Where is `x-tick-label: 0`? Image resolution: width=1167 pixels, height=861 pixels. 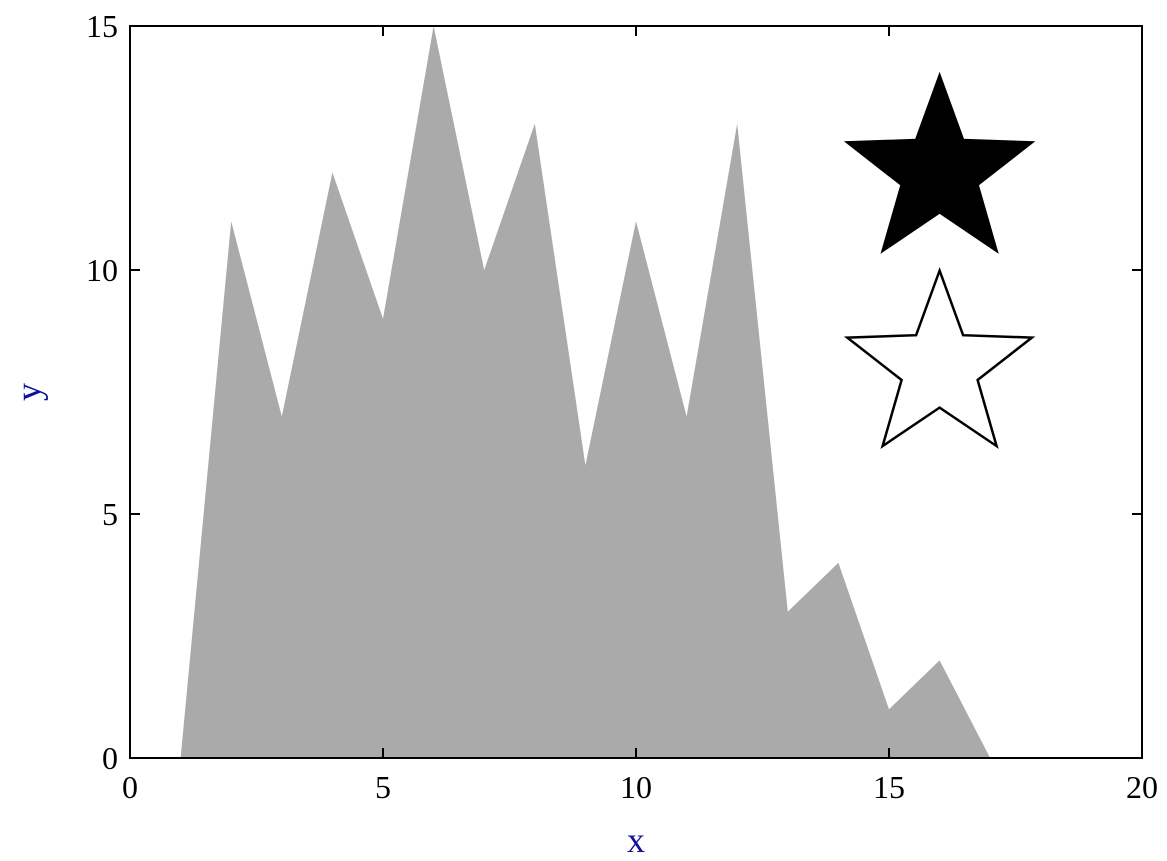 x-tick-label: 0 is located at coordinates (130, 787).